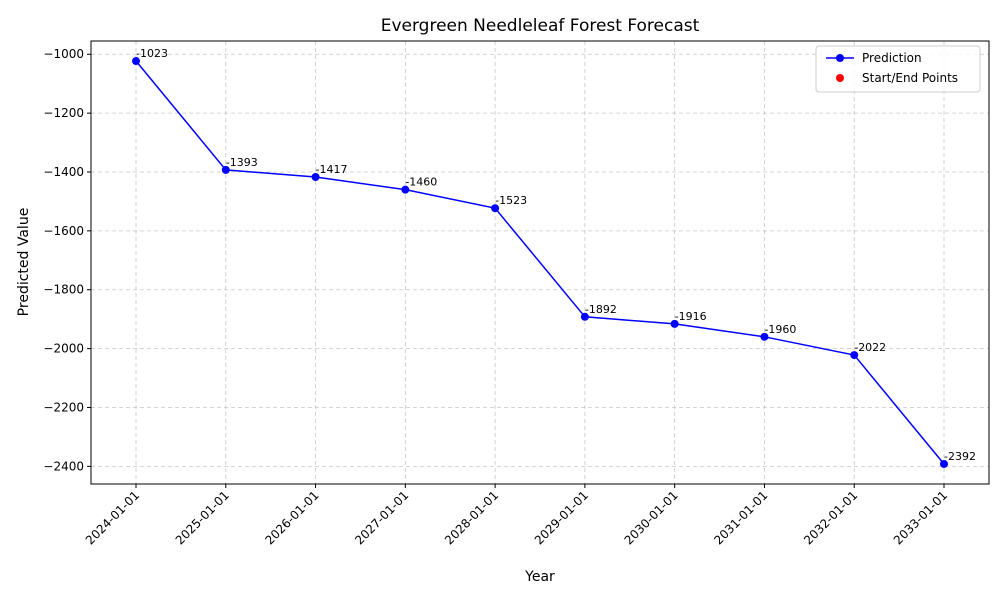 The height and width of the screenshot is (600, 1000). Describe the element at coordinates (511, 200) in the screenshot. I see `data-label: -1523` at that location.